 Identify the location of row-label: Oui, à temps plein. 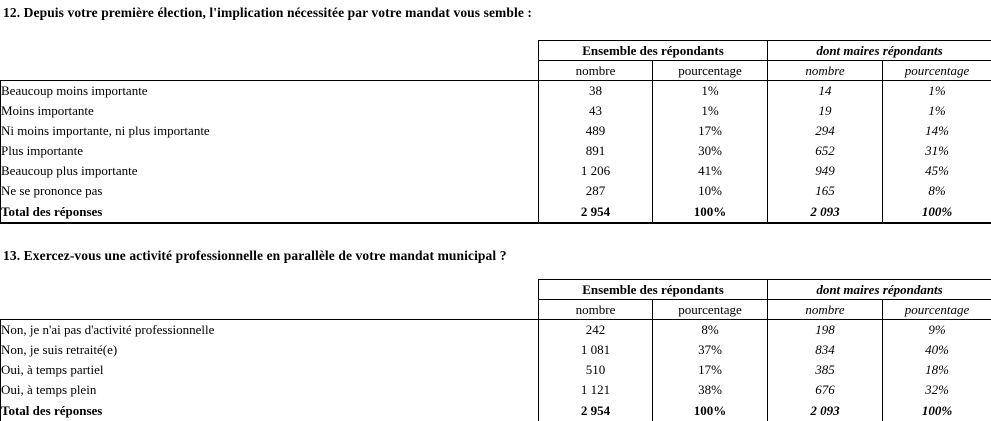
(269, 390).